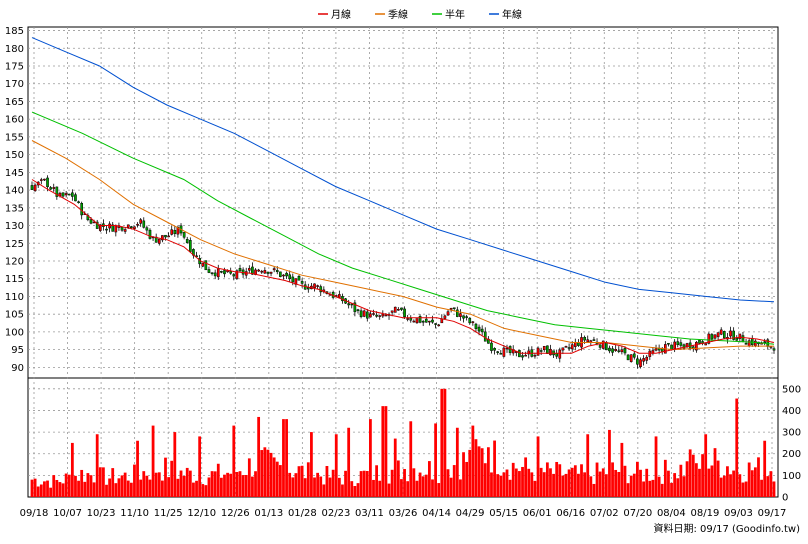 Image resolution: width=808 pixels, height=544 pixels. Describe the element at coordinates (512, 14) in the screenshot. I see `legend-label: 年線` at that location.